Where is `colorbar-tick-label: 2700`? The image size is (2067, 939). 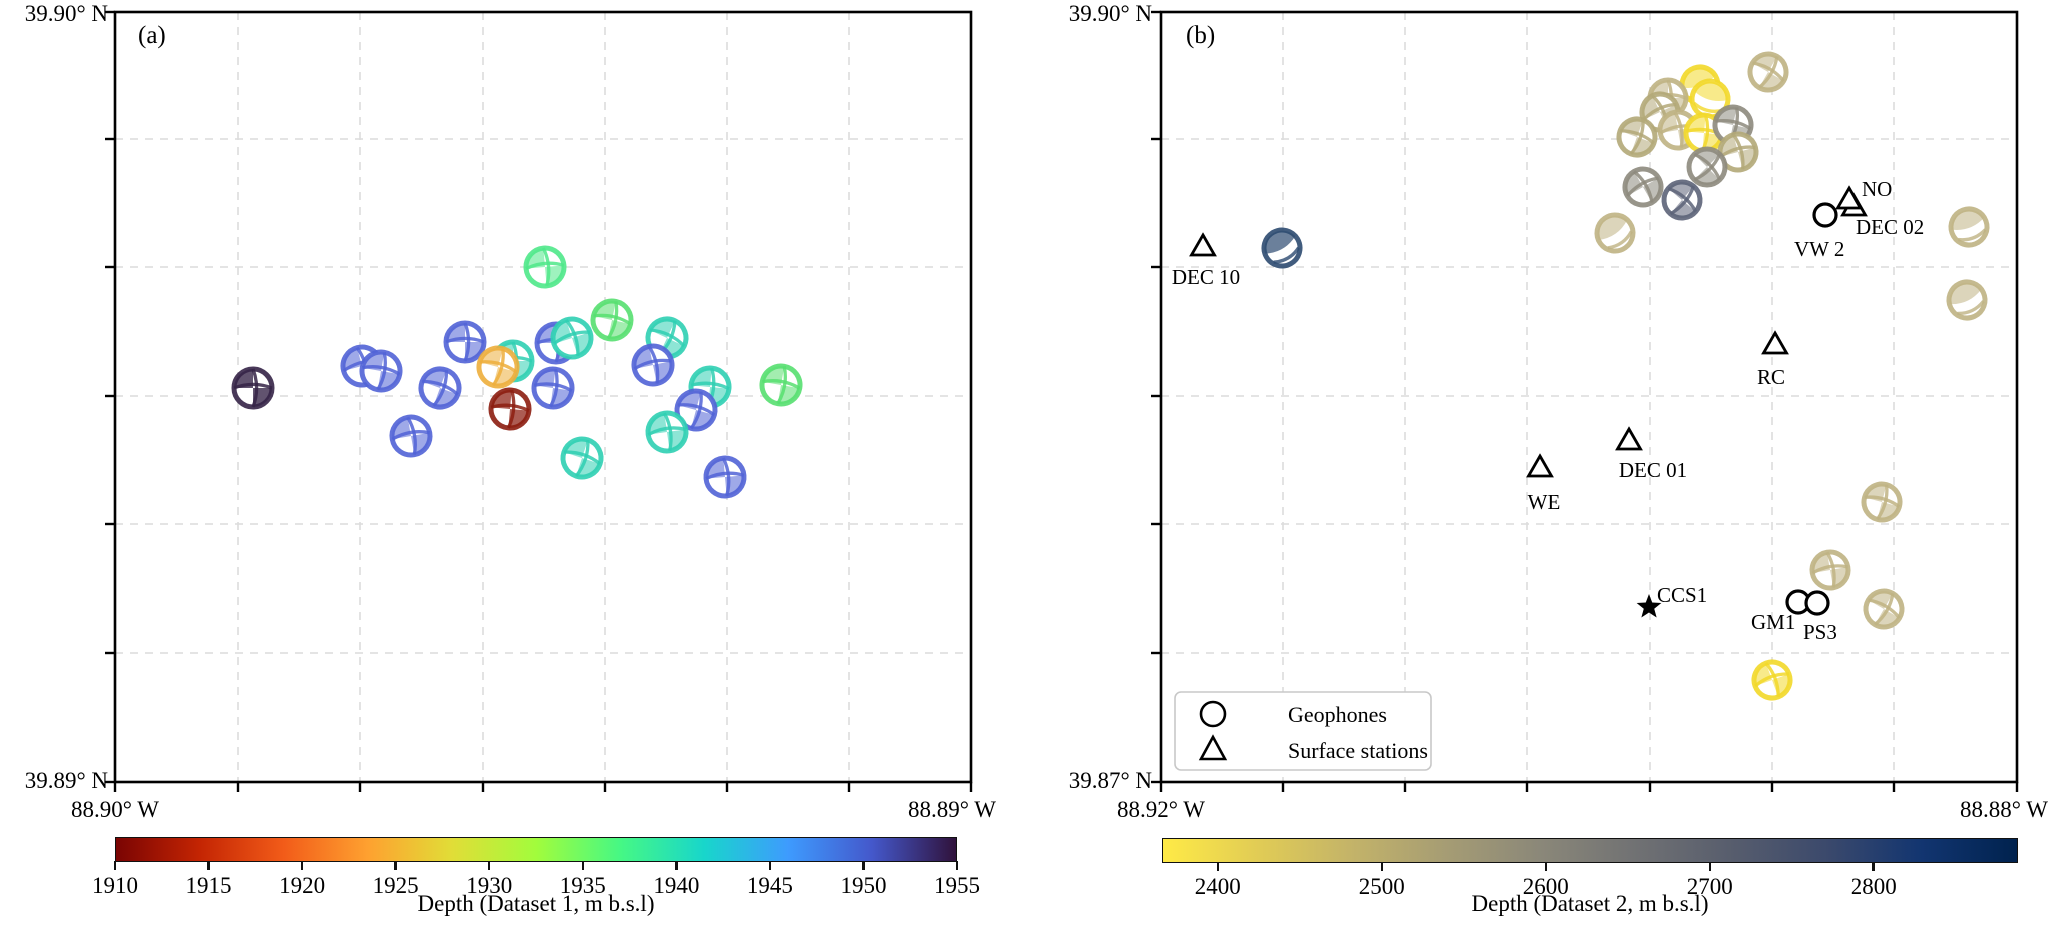 colorbar-tick-label: 2700 is located at coordinates (1709, 886).